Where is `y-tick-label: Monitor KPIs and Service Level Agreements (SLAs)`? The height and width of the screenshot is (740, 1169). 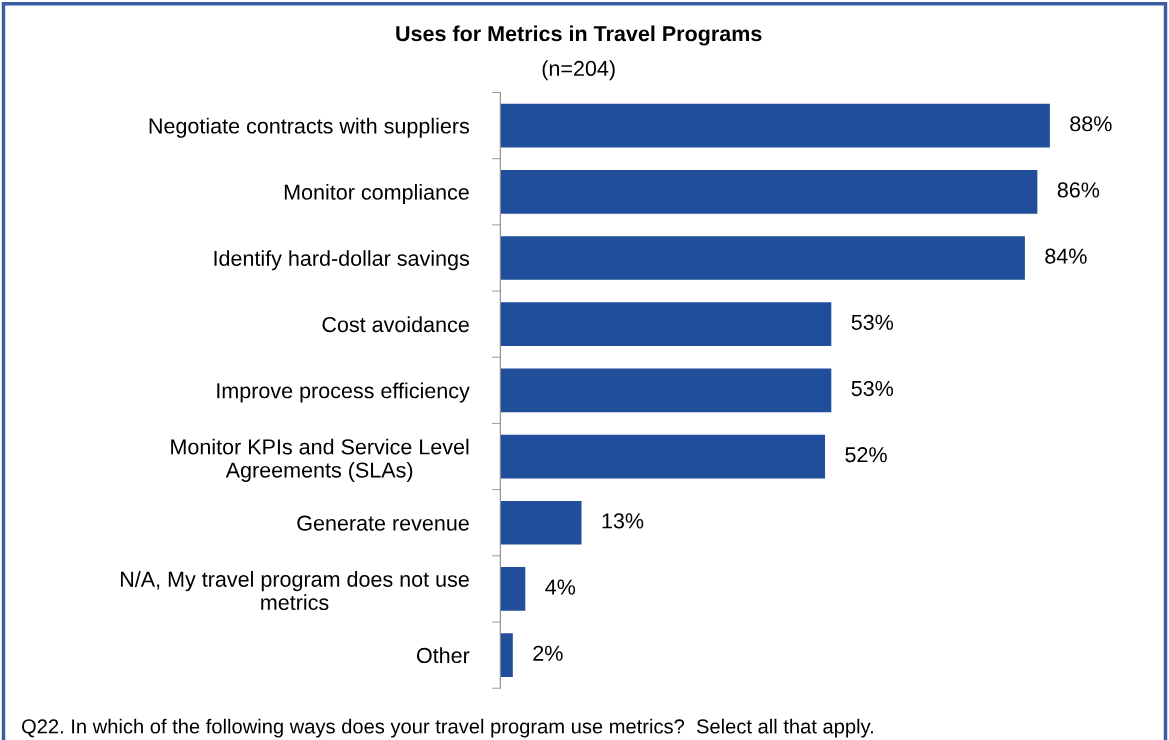 y-tick-label: Monitor KPIs and Service Level Agreements (SLAs) is located at coordinates (320, 460).